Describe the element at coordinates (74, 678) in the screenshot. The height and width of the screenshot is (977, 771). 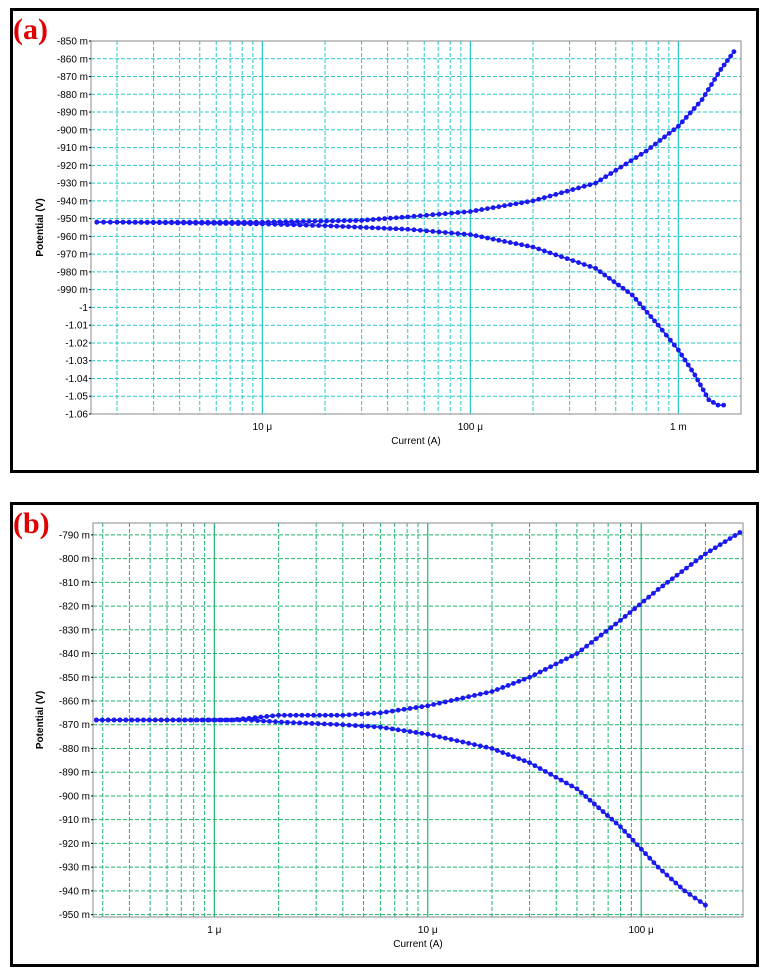
I see `chart-b-y-tick-label: -850 m` at that location.